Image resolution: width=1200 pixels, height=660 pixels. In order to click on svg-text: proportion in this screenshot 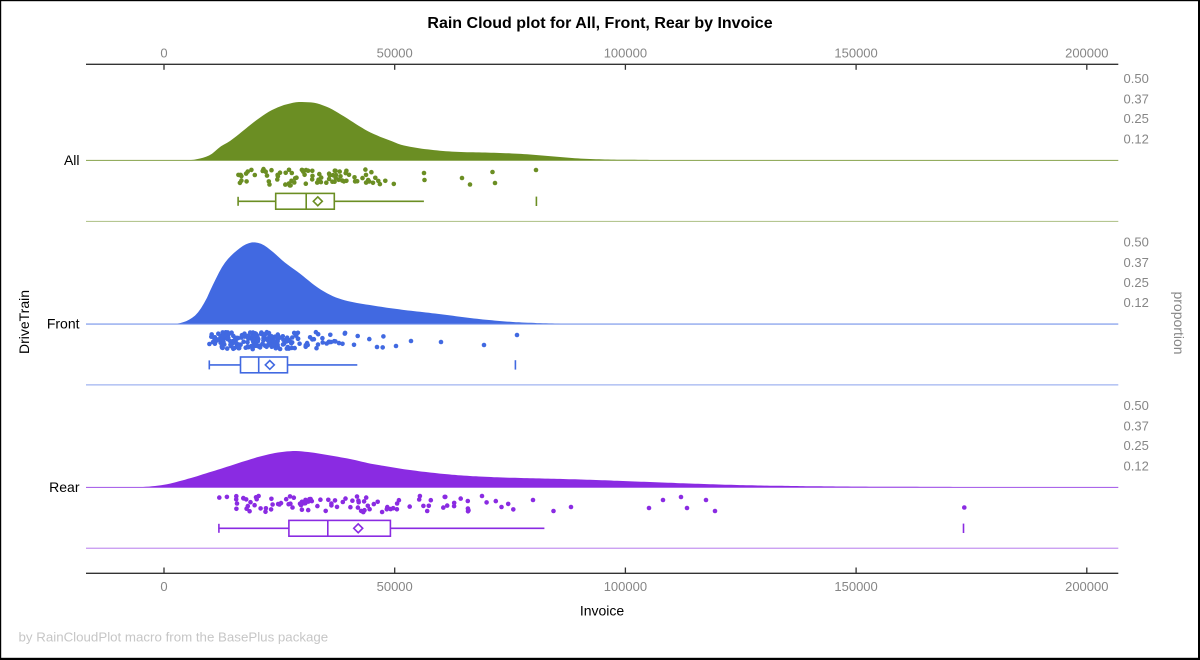, I will do `click(1179, 322)`.